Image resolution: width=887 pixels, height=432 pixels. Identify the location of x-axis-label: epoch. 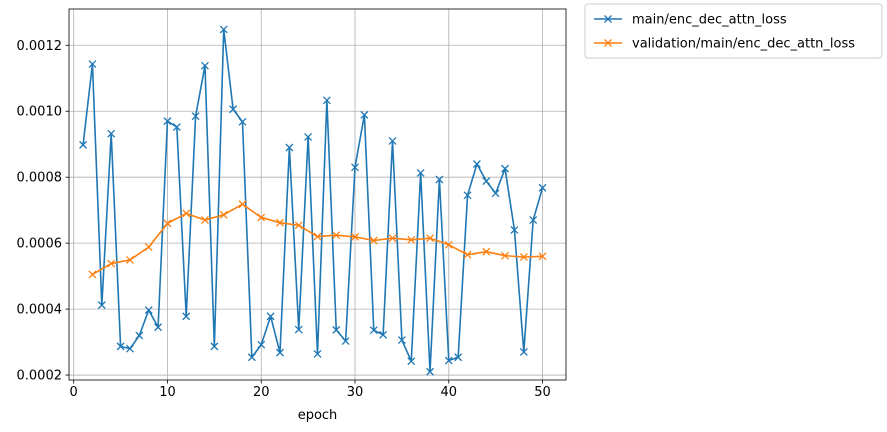
(318, 415).